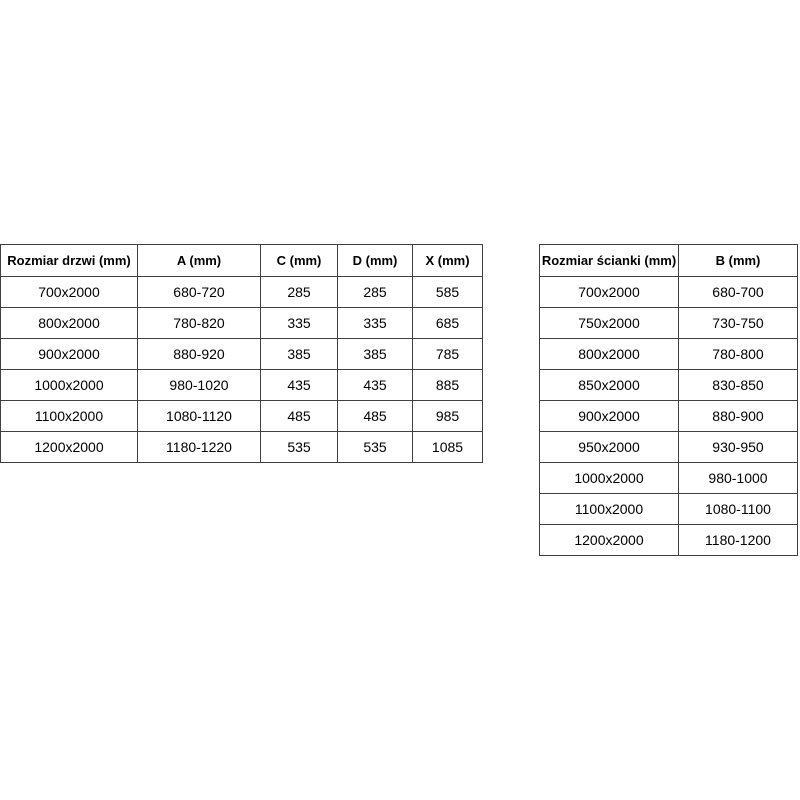 This screenshot has height=800, width=800. Describe the element at coordinates (609, 260) in the screenshot. I see `column-header: Rozmiar ścianki (mm)` at that location.